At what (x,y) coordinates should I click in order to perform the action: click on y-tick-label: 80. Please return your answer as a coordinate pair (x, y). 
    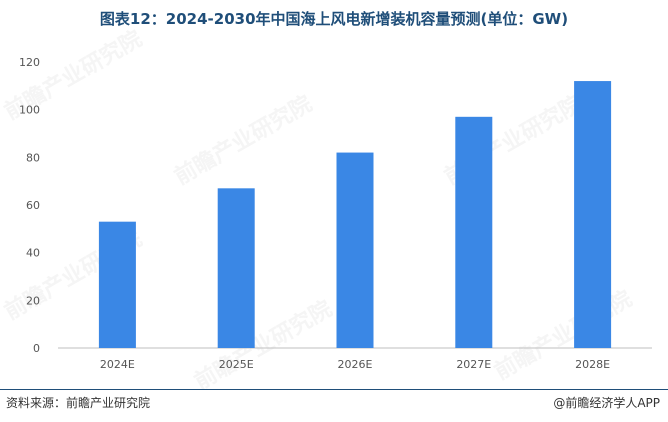
    Looking at the image, I should click on (33, 157).